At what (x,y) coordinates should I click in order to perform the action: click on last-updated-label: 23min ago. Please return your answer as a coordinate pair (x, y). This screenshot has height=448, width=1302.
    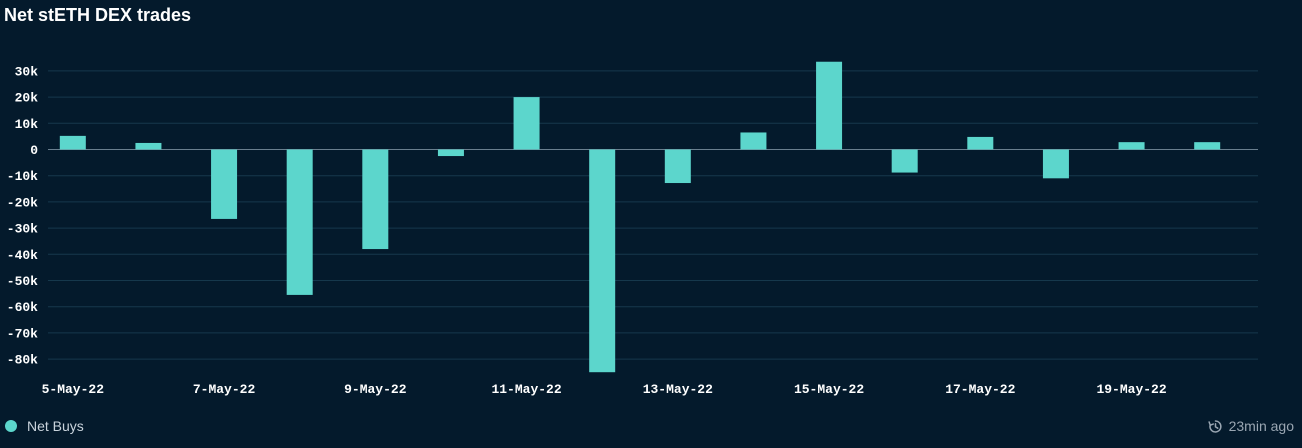
    Looking at the image, I should click on (1261, 426).